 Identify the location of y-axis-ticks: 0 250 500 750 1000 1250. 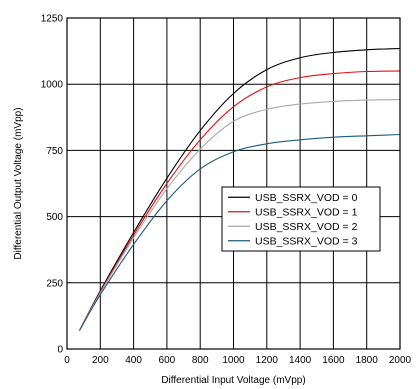
(52, 185).